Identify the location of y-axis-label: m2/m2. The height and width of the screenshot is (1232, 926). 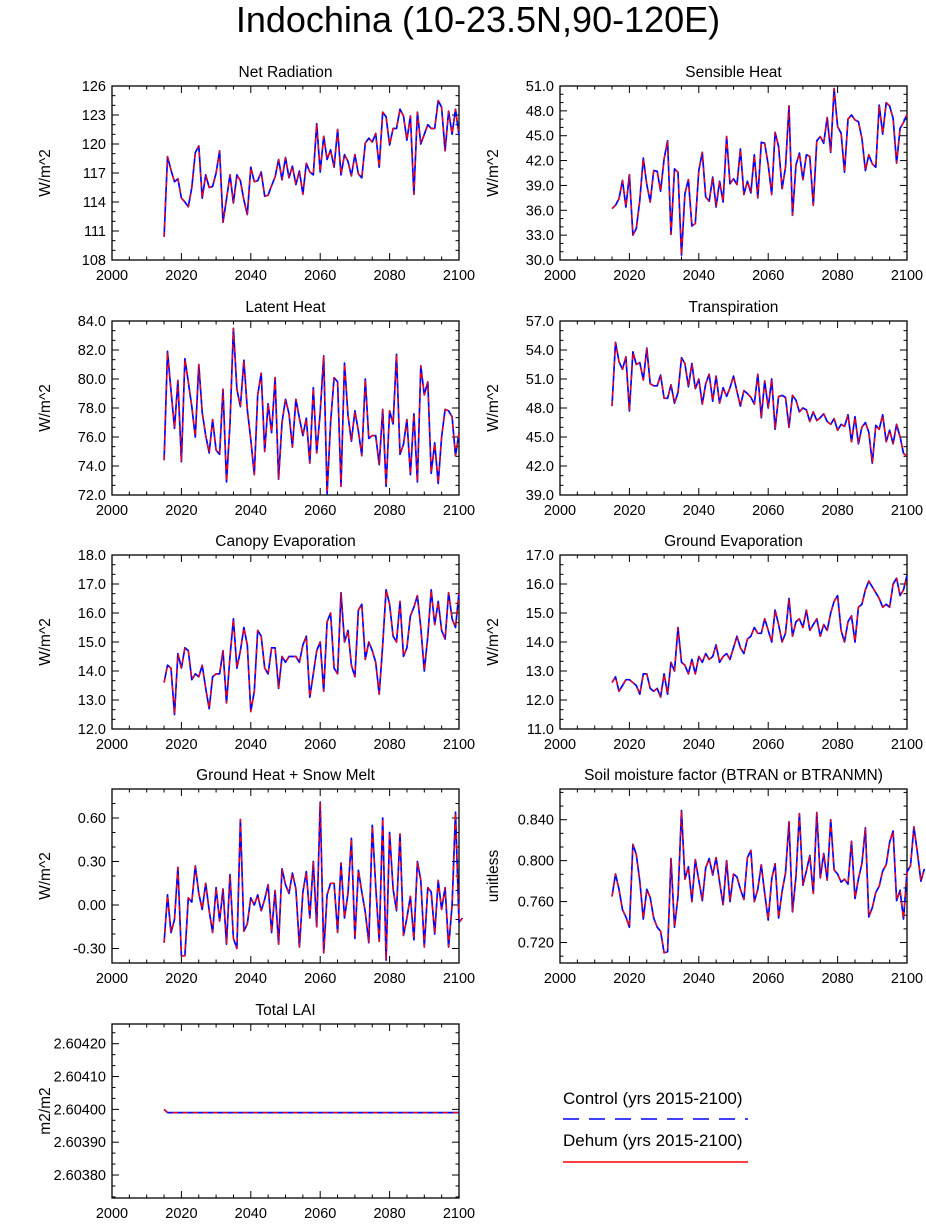
(45, 1110).